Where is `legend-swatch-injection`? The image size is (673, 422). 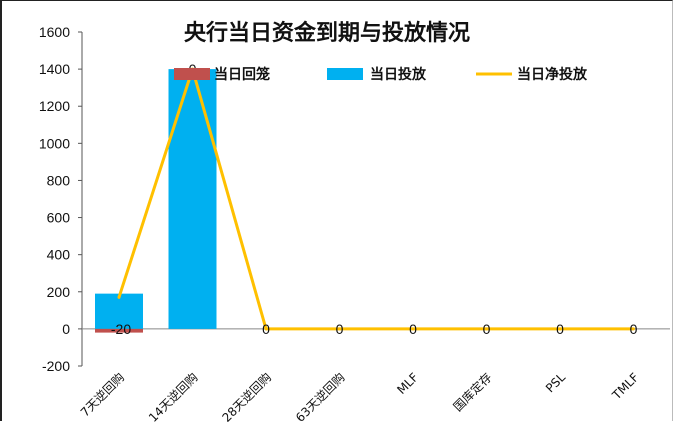
legend-swatch-injection is located at coordinates (345, 74).